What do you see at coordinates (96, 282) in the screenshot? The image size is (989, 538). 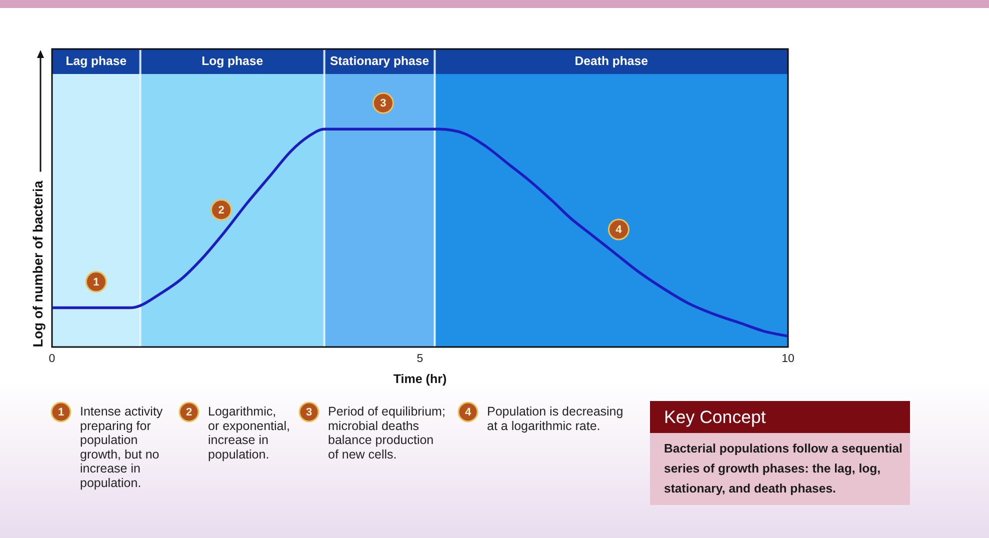 I see `annotation: 1` at bounding box center [96, 282].